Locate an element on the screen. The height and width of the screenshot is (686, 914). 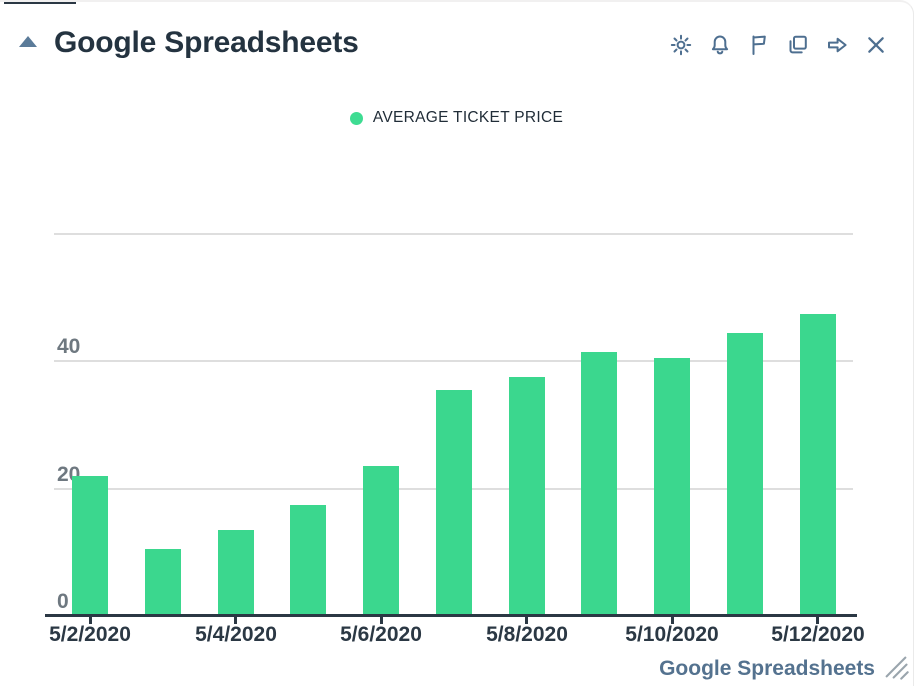
settings-button is located at coordinates (681, 45).